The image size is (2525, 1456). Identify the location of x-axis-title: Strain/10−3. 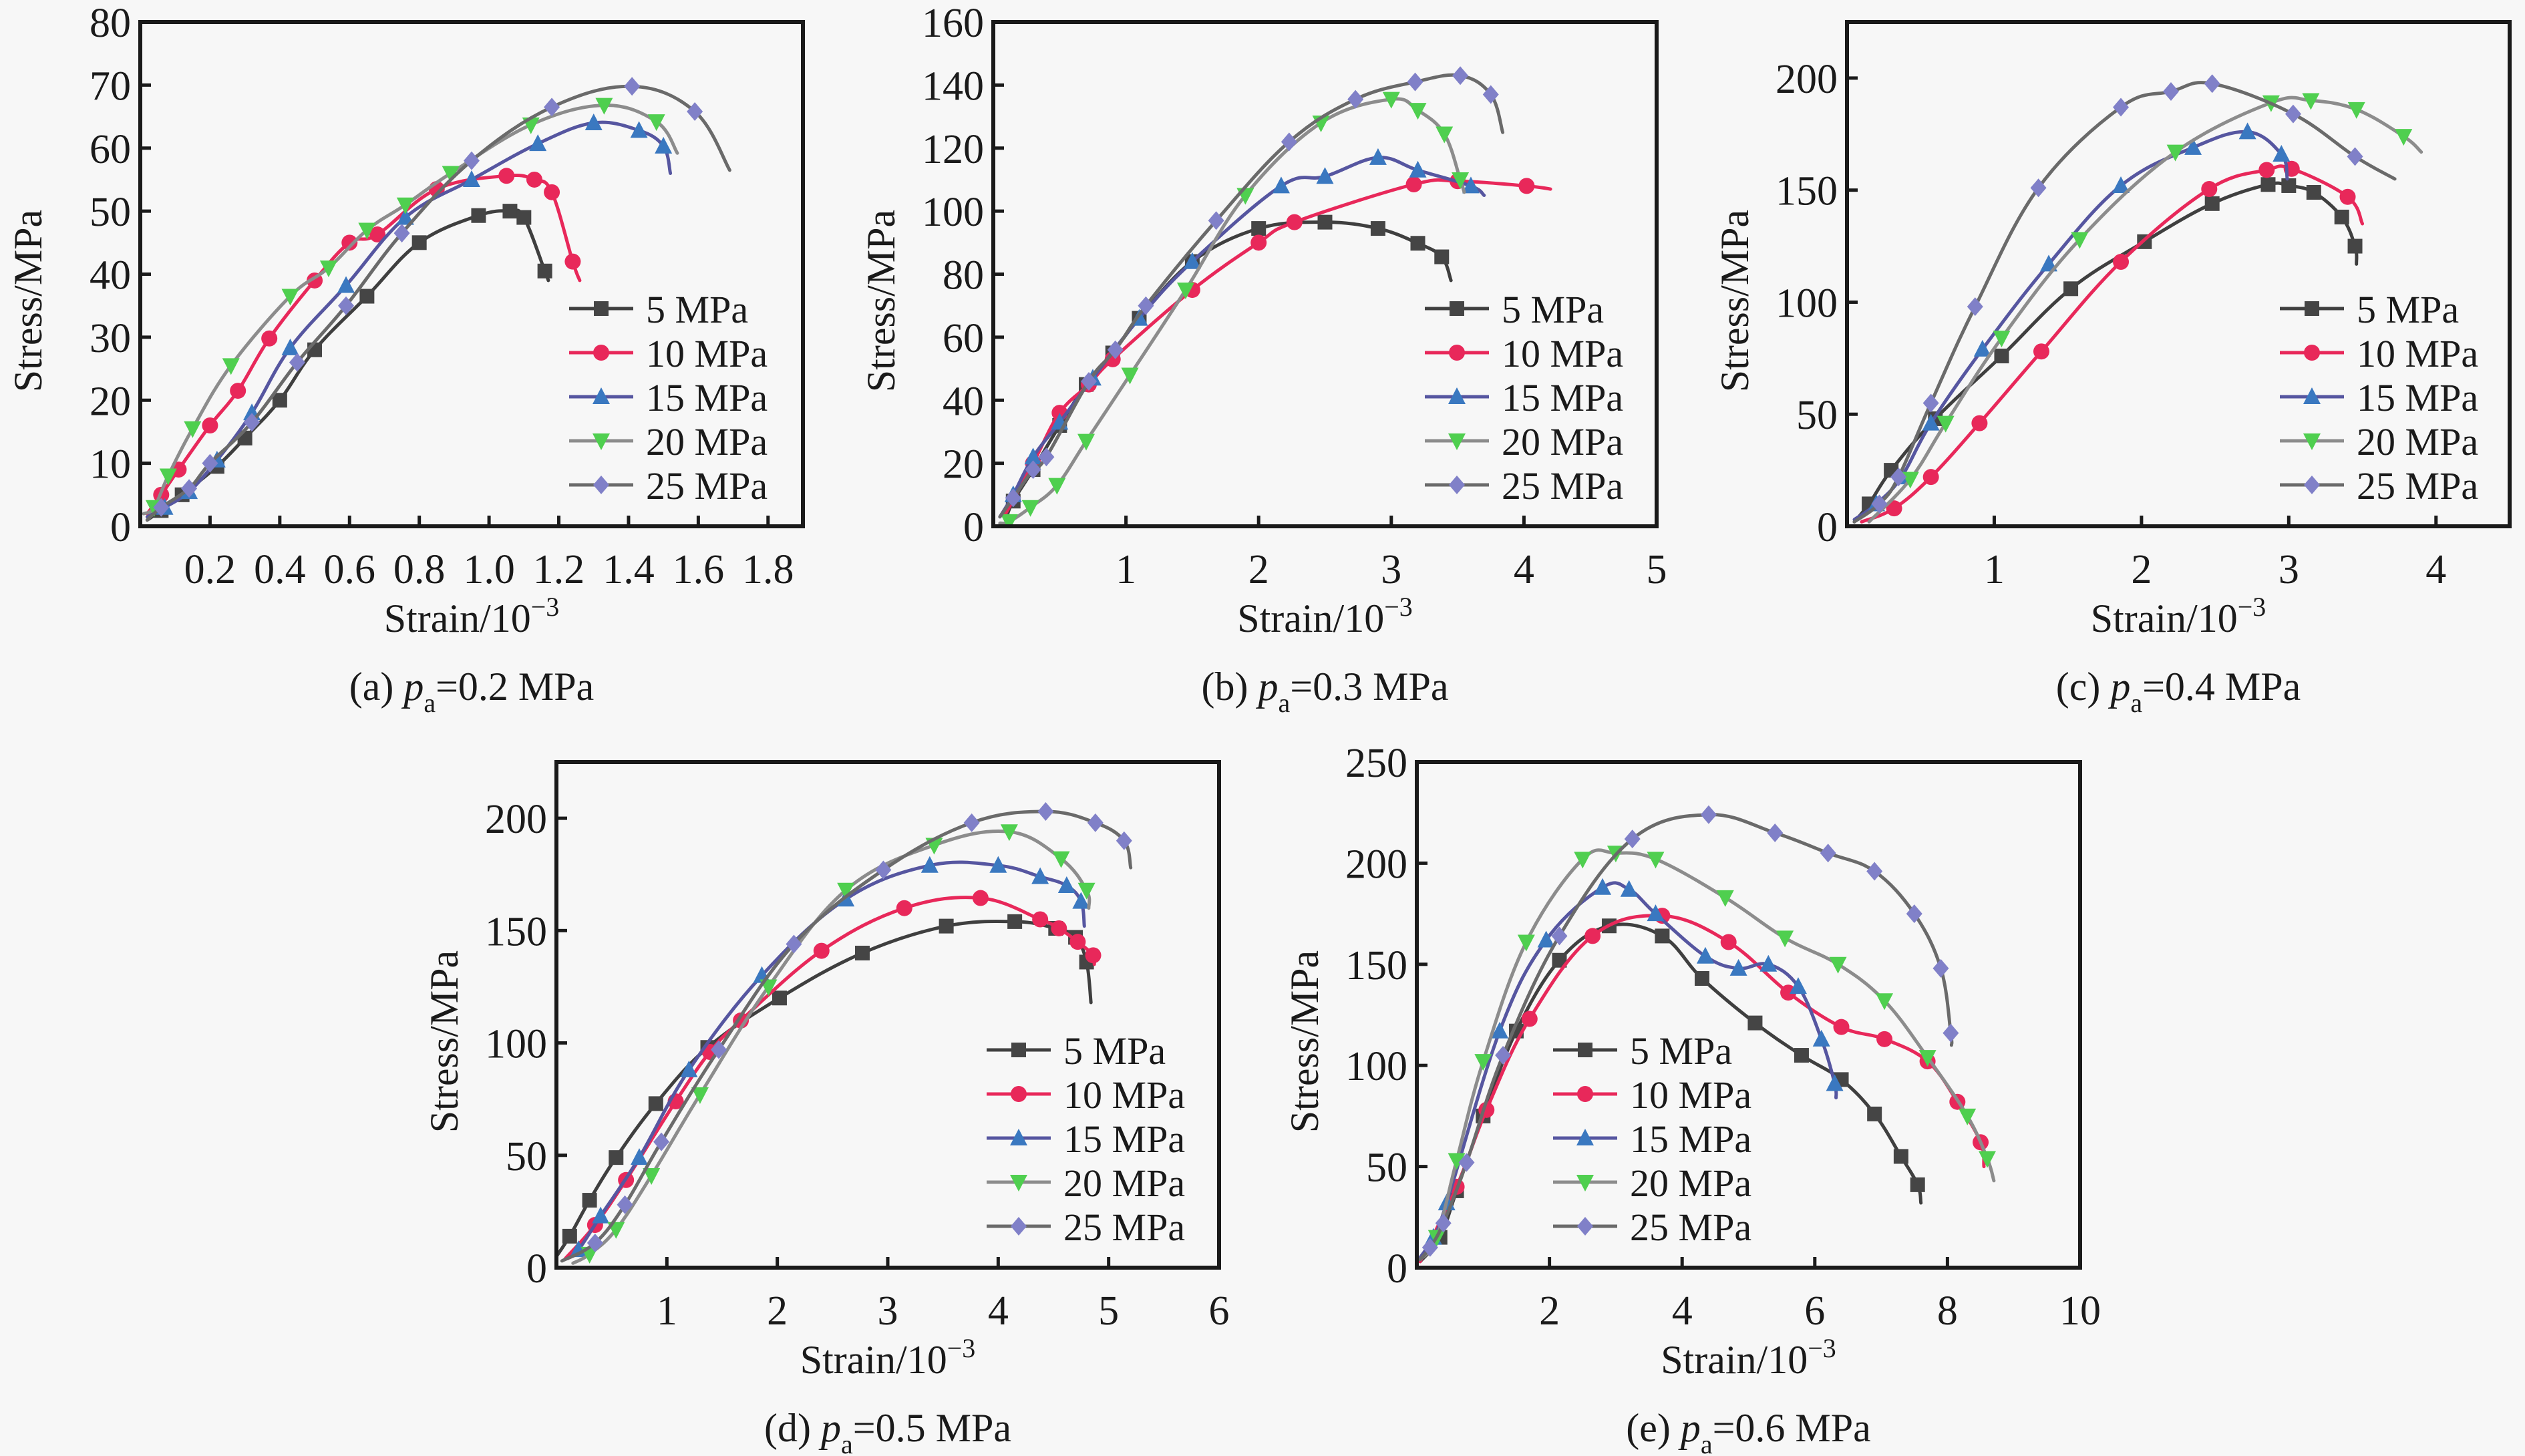
(2178, 616).